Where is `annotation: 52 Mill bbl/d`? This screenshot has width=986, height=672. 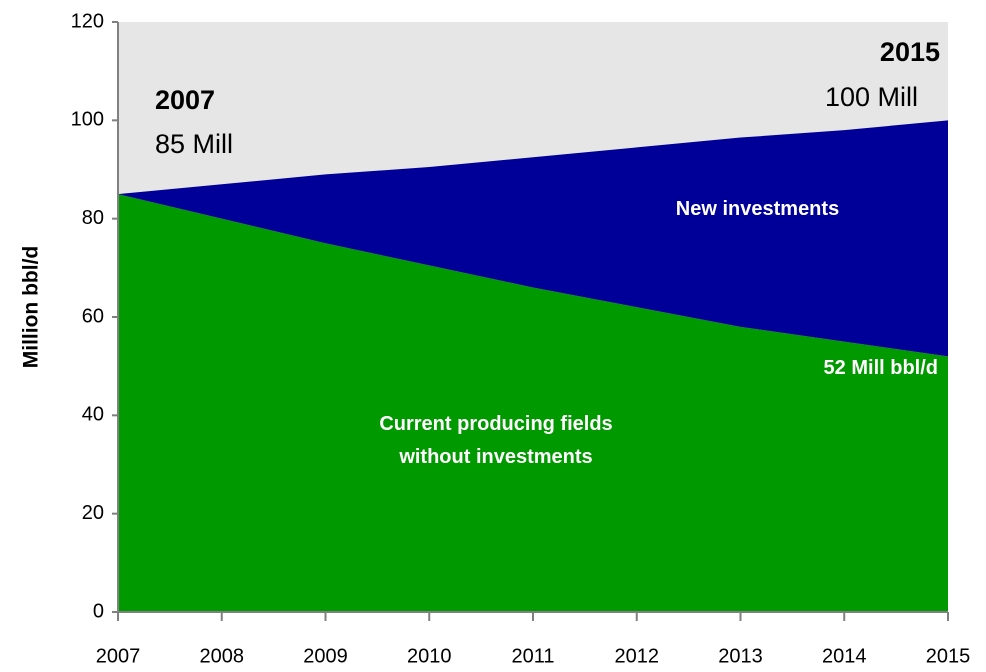
annotation: 52 Mill bbl/d is located at coordinates (880, 368).